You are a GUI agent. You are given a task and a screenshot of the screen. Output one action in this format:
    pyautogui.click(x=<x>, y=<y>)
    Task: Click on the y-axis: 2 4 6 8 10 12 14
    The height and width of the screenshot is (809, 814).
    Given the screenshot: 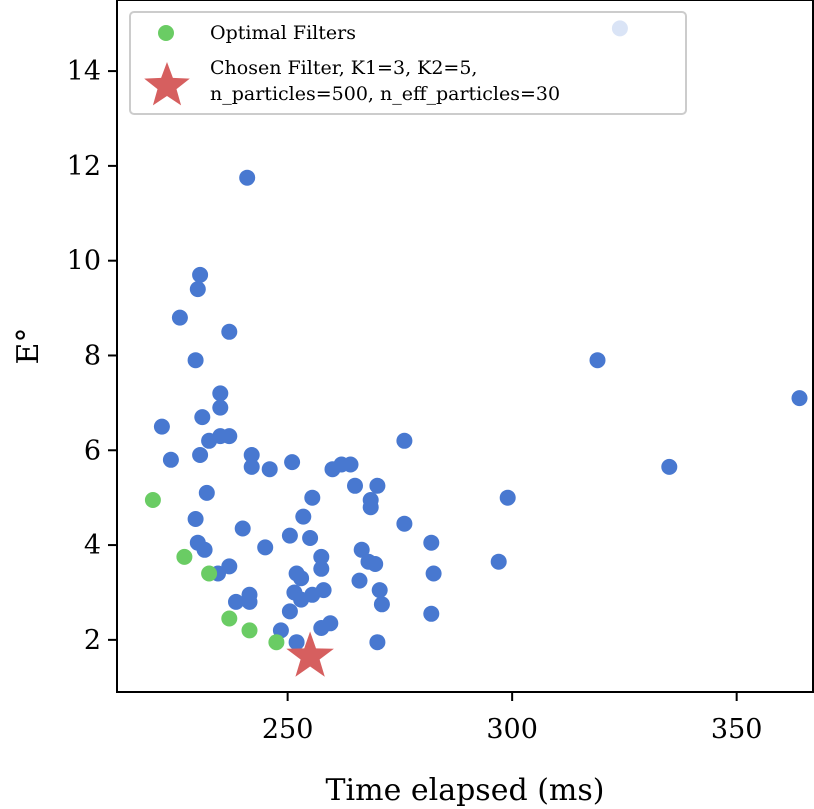 What is the action you would take?
    pyautogui.click(x=92, y=356)
    